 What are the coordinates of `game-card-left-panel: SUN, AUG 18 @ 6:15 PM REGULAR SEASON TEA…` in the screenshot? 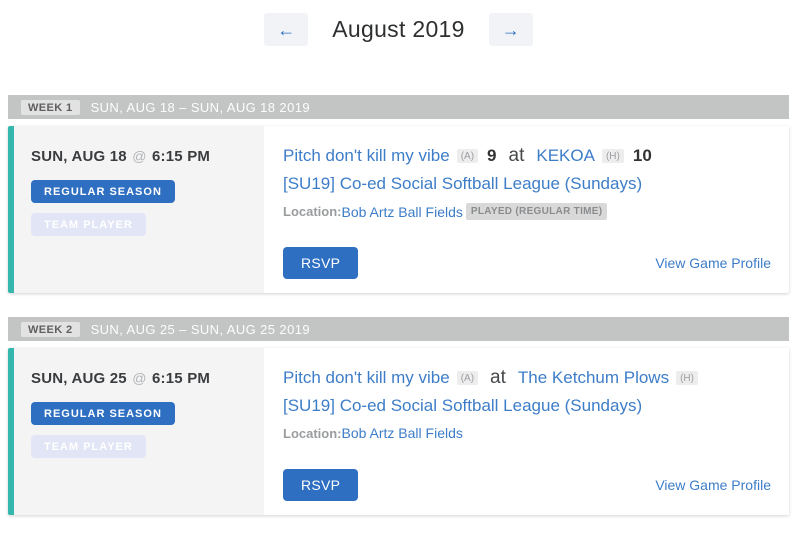 It's located at (139, 209).